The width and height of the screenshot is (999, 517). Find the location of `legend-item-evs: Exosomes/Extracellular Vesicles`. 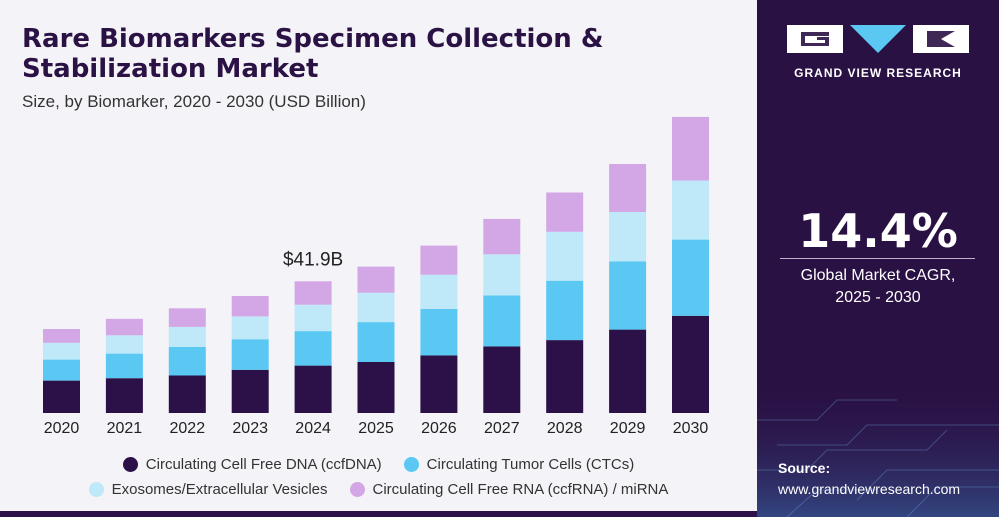

legend-item-evs: Exosomes/Extracellular Vesicles is located at coordinates (208, 489).